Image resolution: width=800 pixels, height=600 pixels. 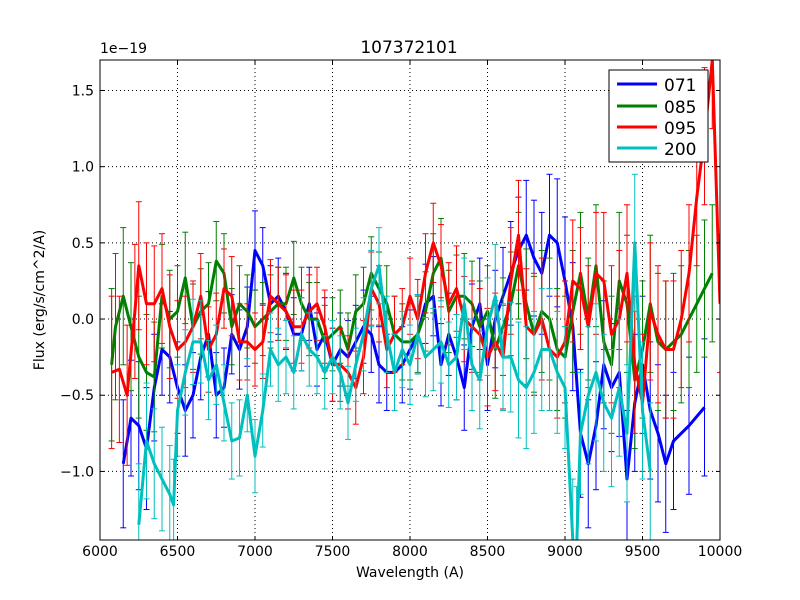 What do you see at coordinates (333, 552) in the screenshot?
I see `x-tick-label: 7500` at bounding box center [333, 552].